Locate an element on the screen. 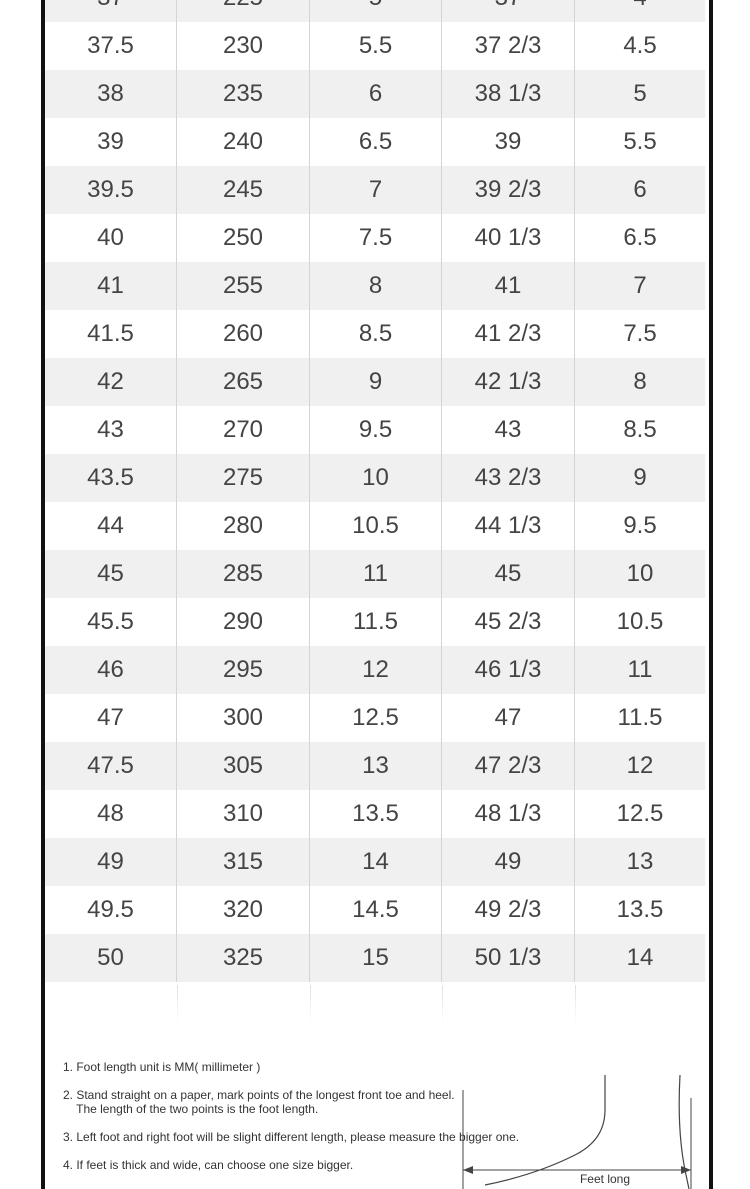 The height and width of the screenshot is (1189, 750). table-cell: 290 is located at coordinates (243, 622).